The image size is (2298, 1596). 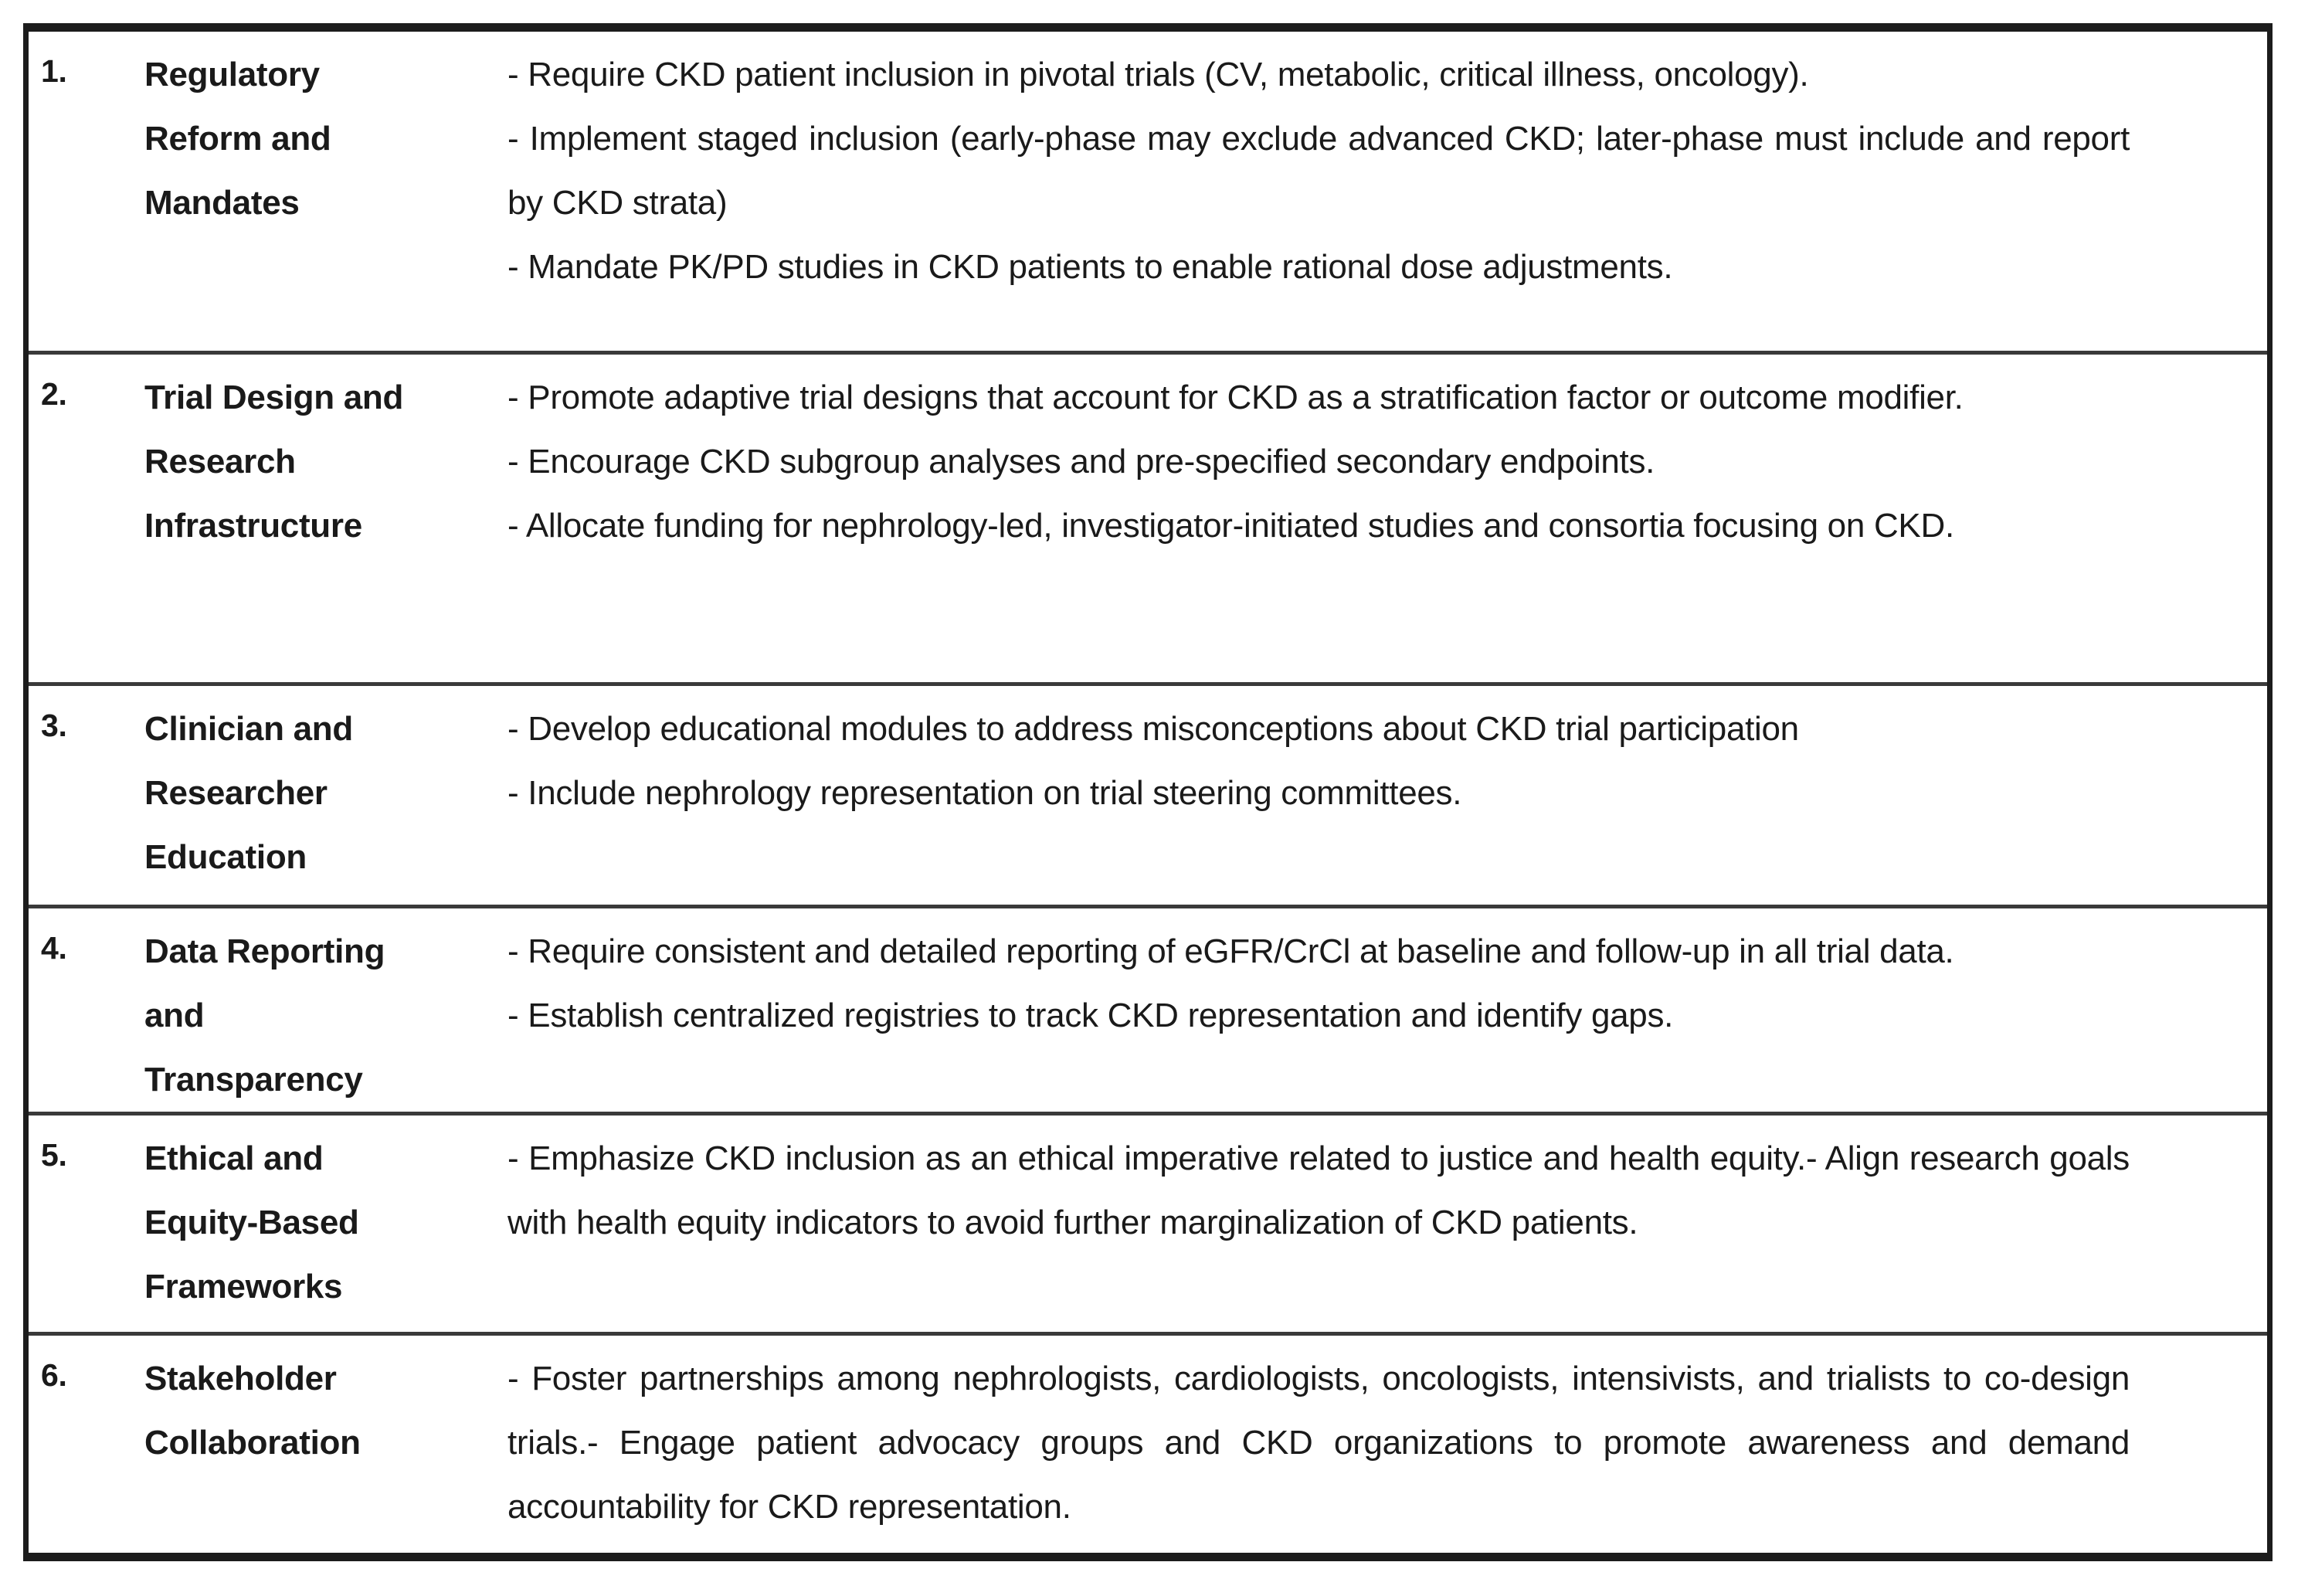 I want to click on row-number: 4., so click(x=54, y=948).